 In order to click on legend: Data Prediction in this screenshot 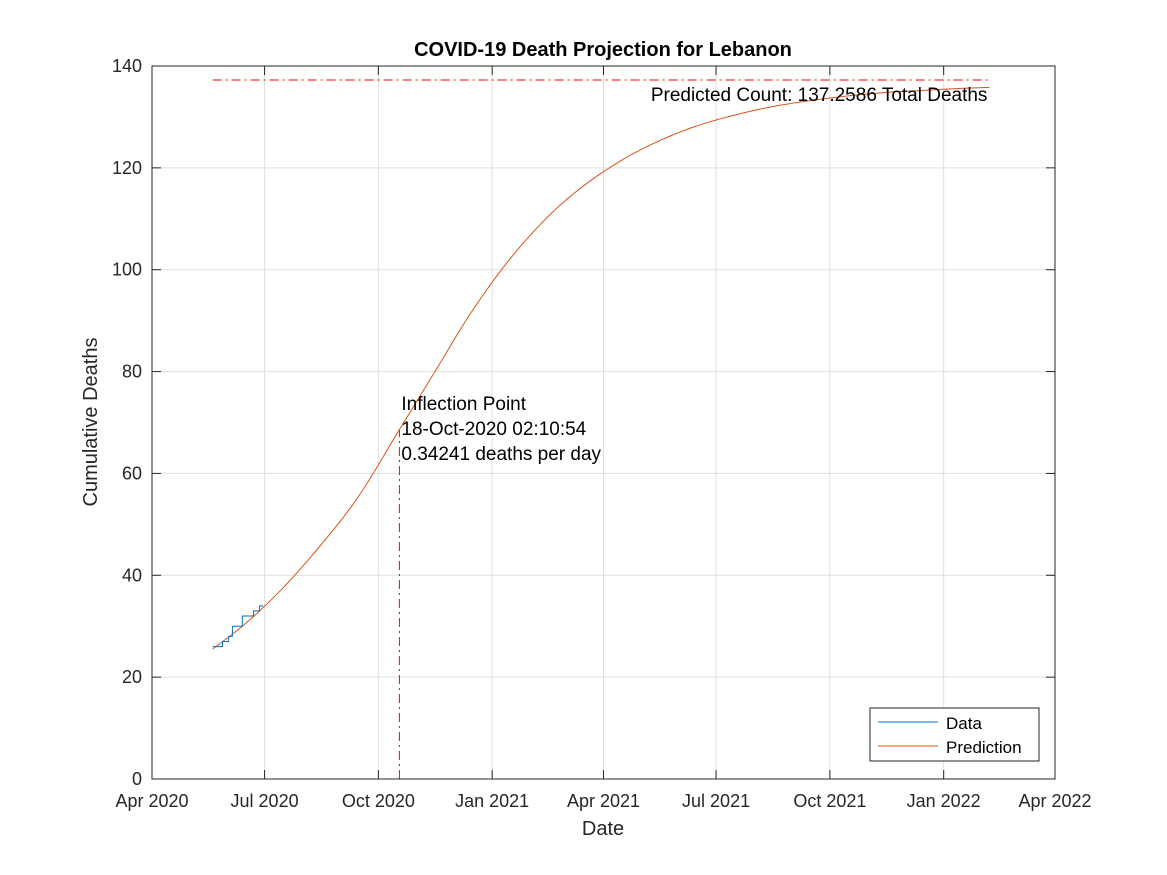, I will do `click(954, 734)`.